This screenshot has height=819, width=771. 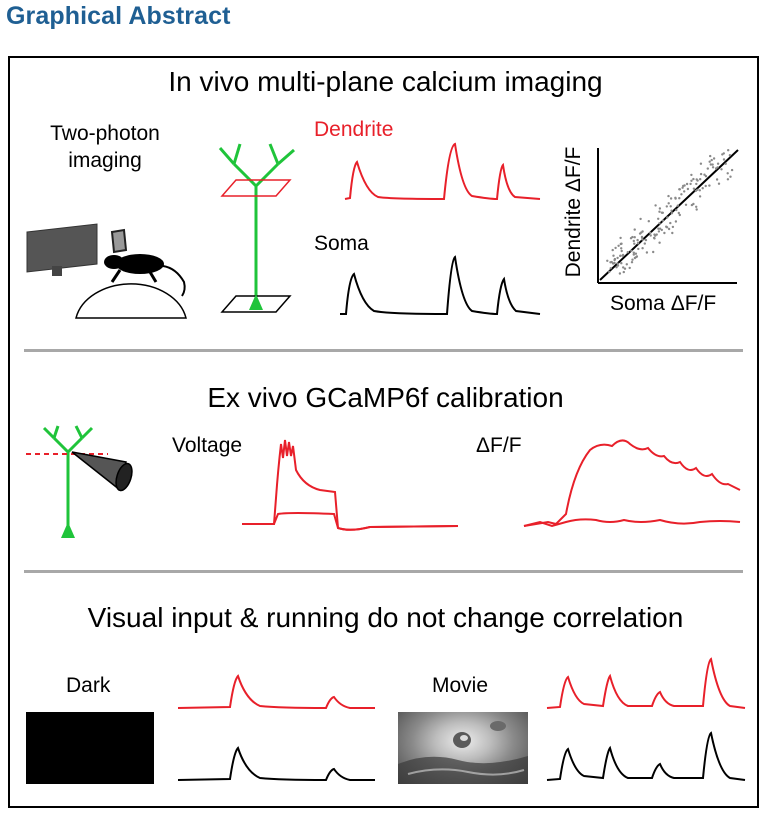 What do you see at coordinates (632, 523) in the screenshot?
I see `dff-trace-small` at bounding box center [632, 523].